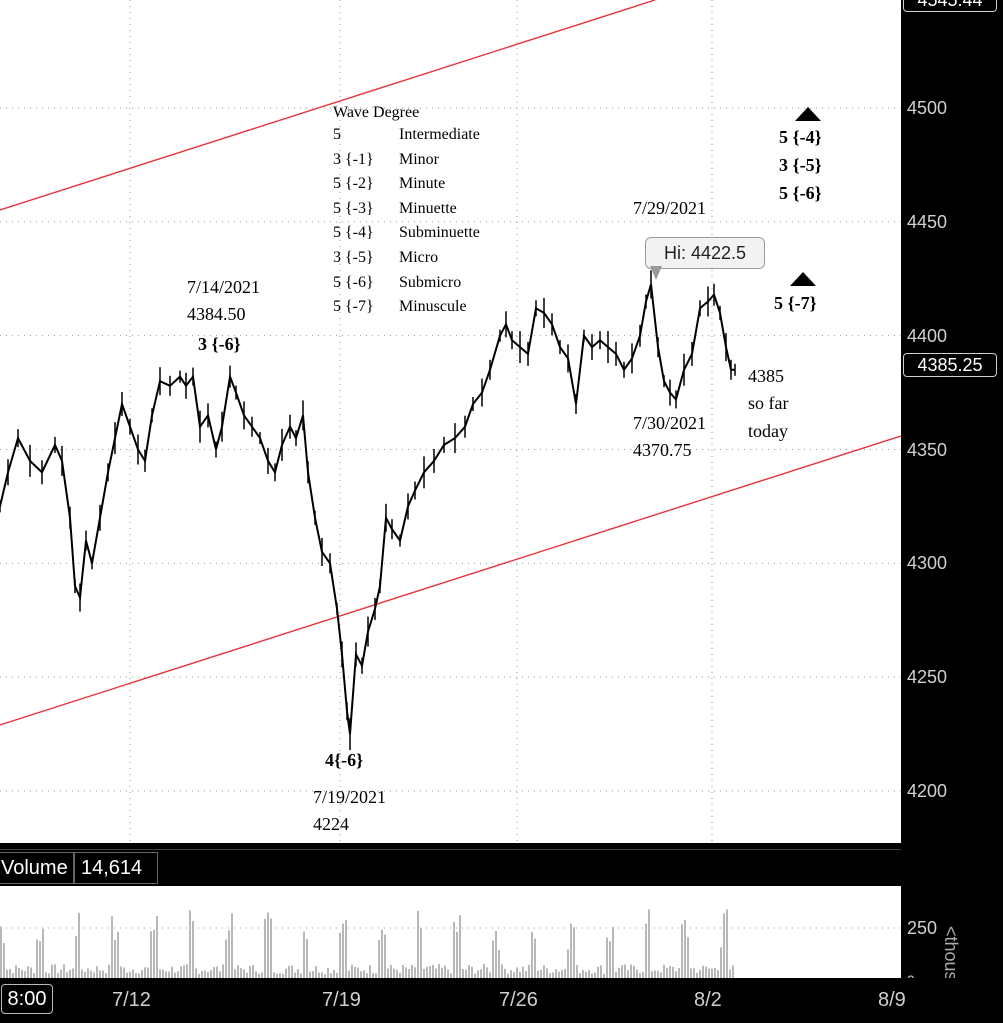 The width and height of the screenshot is (1003, 1023). What do you see at coordinates (922, 928) in the screenshot?
I see `volume-tick-250: 250` at bounding box center [922, 928].